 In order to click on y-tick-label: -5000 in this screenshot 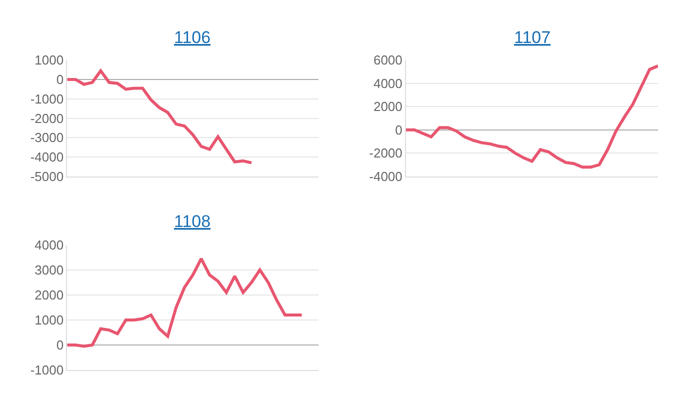, I will do `click(47, 176)`.